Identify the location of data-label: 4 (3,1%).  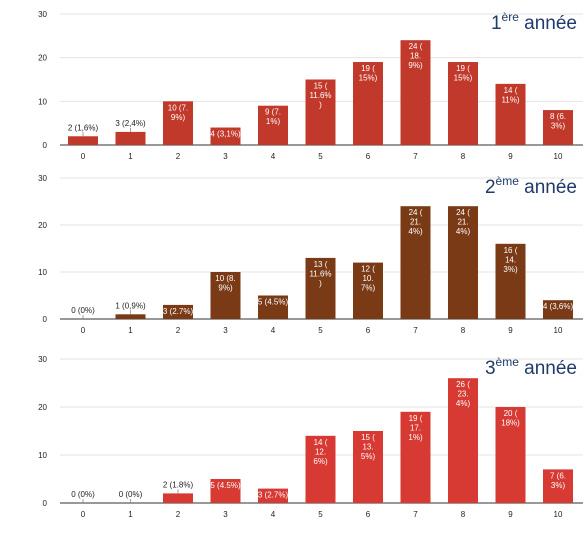
(225, 134).